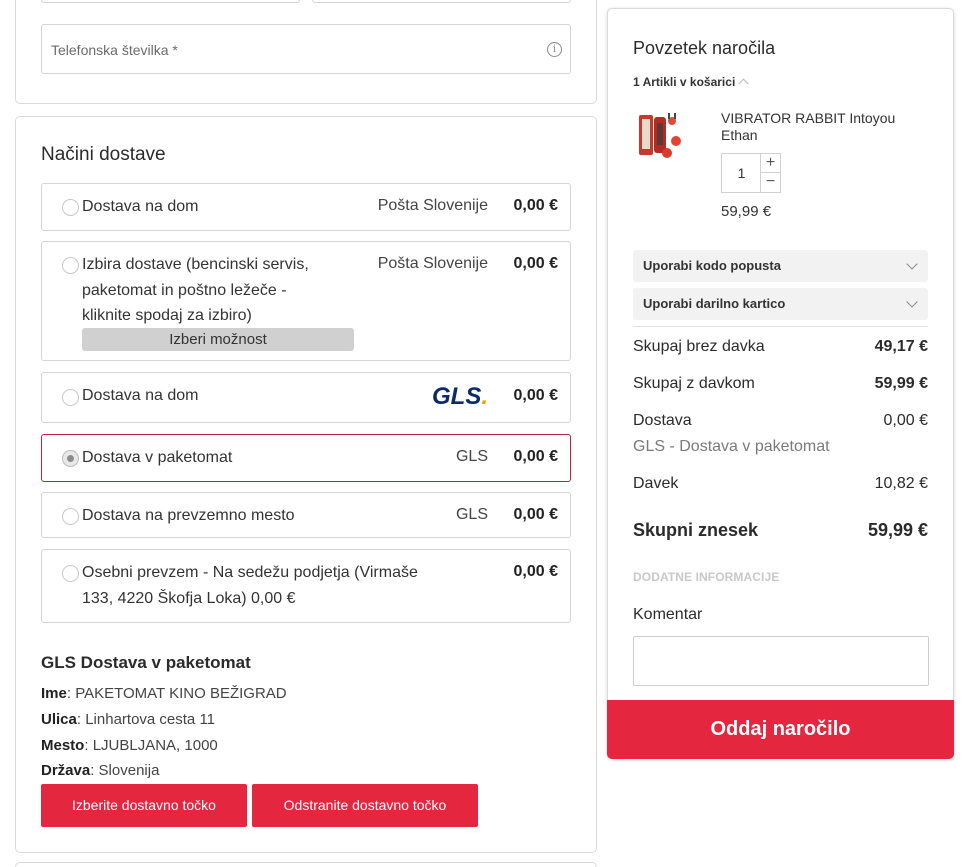 The image size is (968, 867). What do you see at coordinates (306, 515) in the screenshot?
I see `delivery-option-pickup-point: Dostava na prevzemno mesto GLS 0,00 €` at bounding box center [306, 515].